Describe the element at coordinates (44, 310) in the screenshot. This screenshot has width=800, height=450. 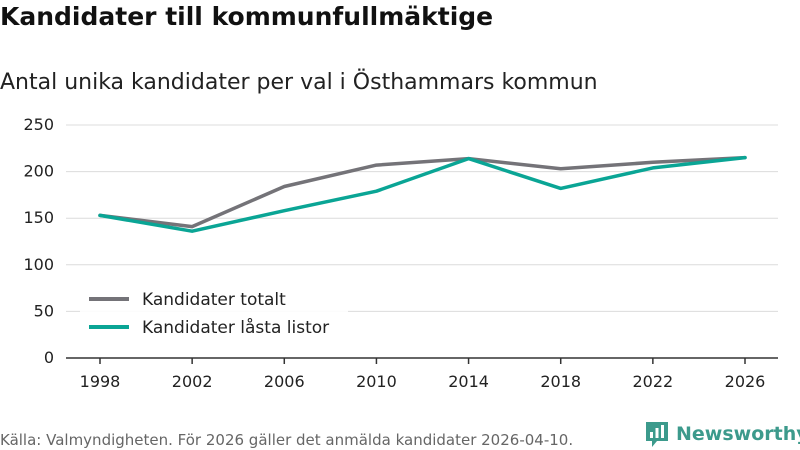
I see `y-tick-label: 50` at that location.